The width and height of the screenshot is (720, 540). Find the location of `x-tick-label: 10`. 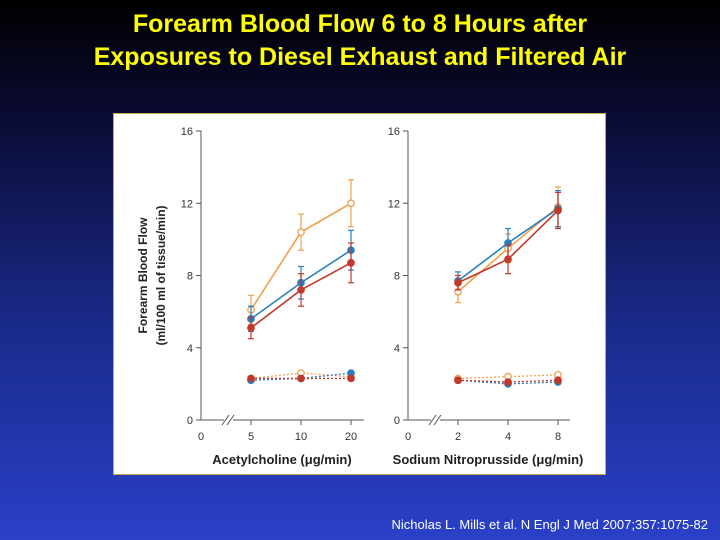

x-tick-label: 10 is located at coordinates (301, 437).